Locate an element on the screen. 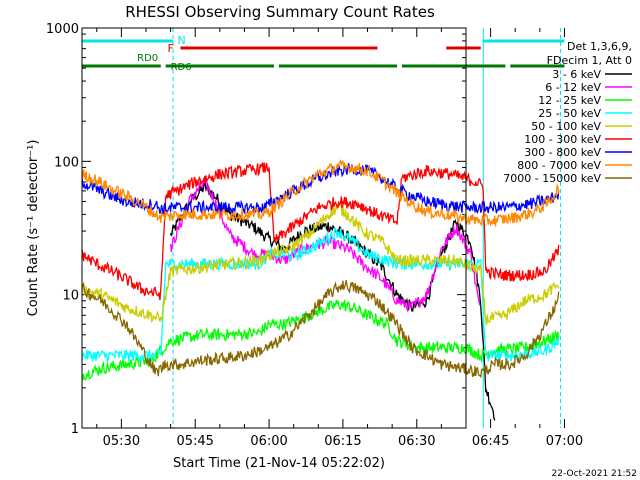 This screenshot has width=640, height=480. x-axis-label: Start Time (21-Nov-14 05:22:02) is located at coordinates (279, 463).